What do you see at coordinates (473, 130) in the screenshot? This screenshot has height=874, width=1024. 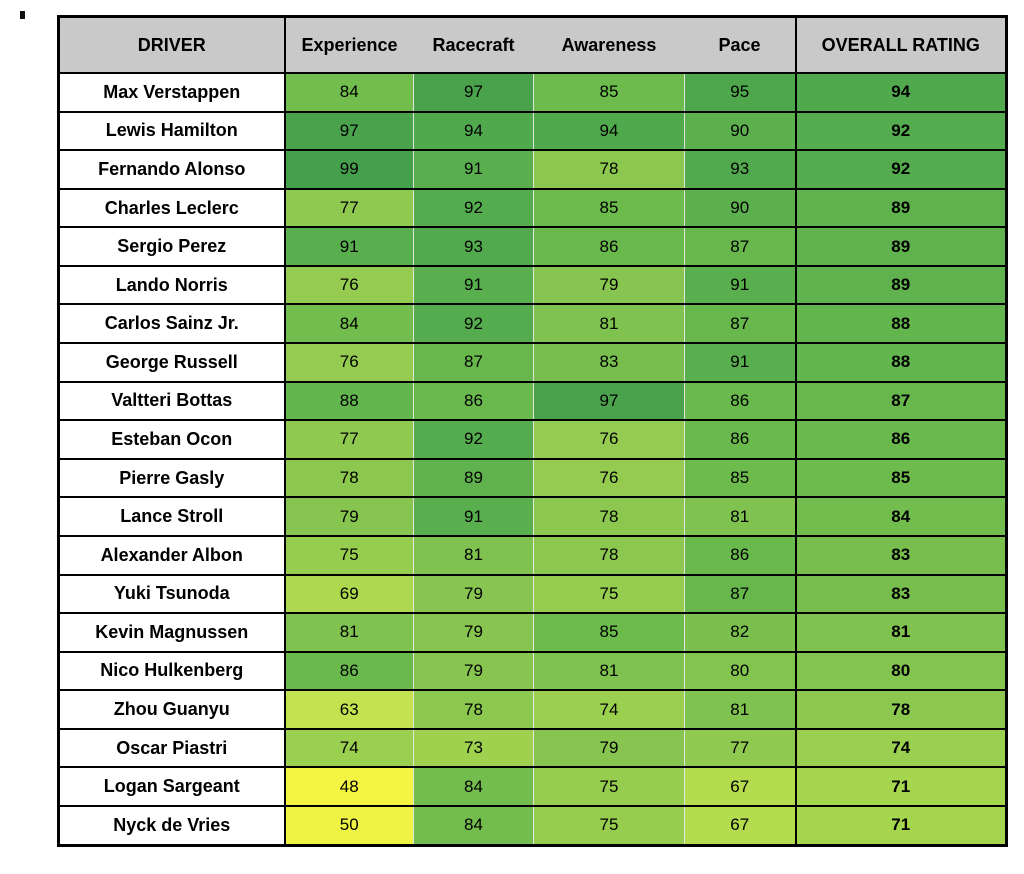 I see `racecraft-rating-cell: 94` at bounding box center [473, 130].